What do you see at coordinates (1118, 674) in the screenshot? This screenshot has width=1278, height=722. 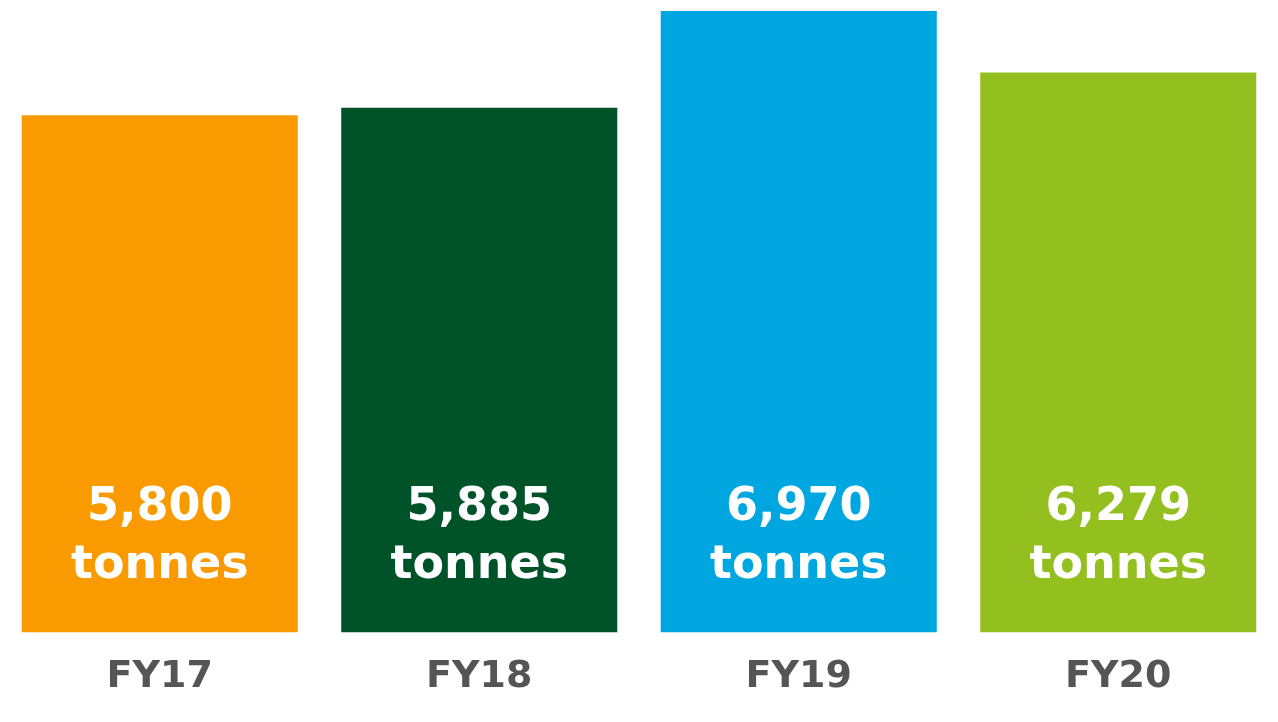 I see `x-tick-label: FY20` at bounding box center [1118, 674].